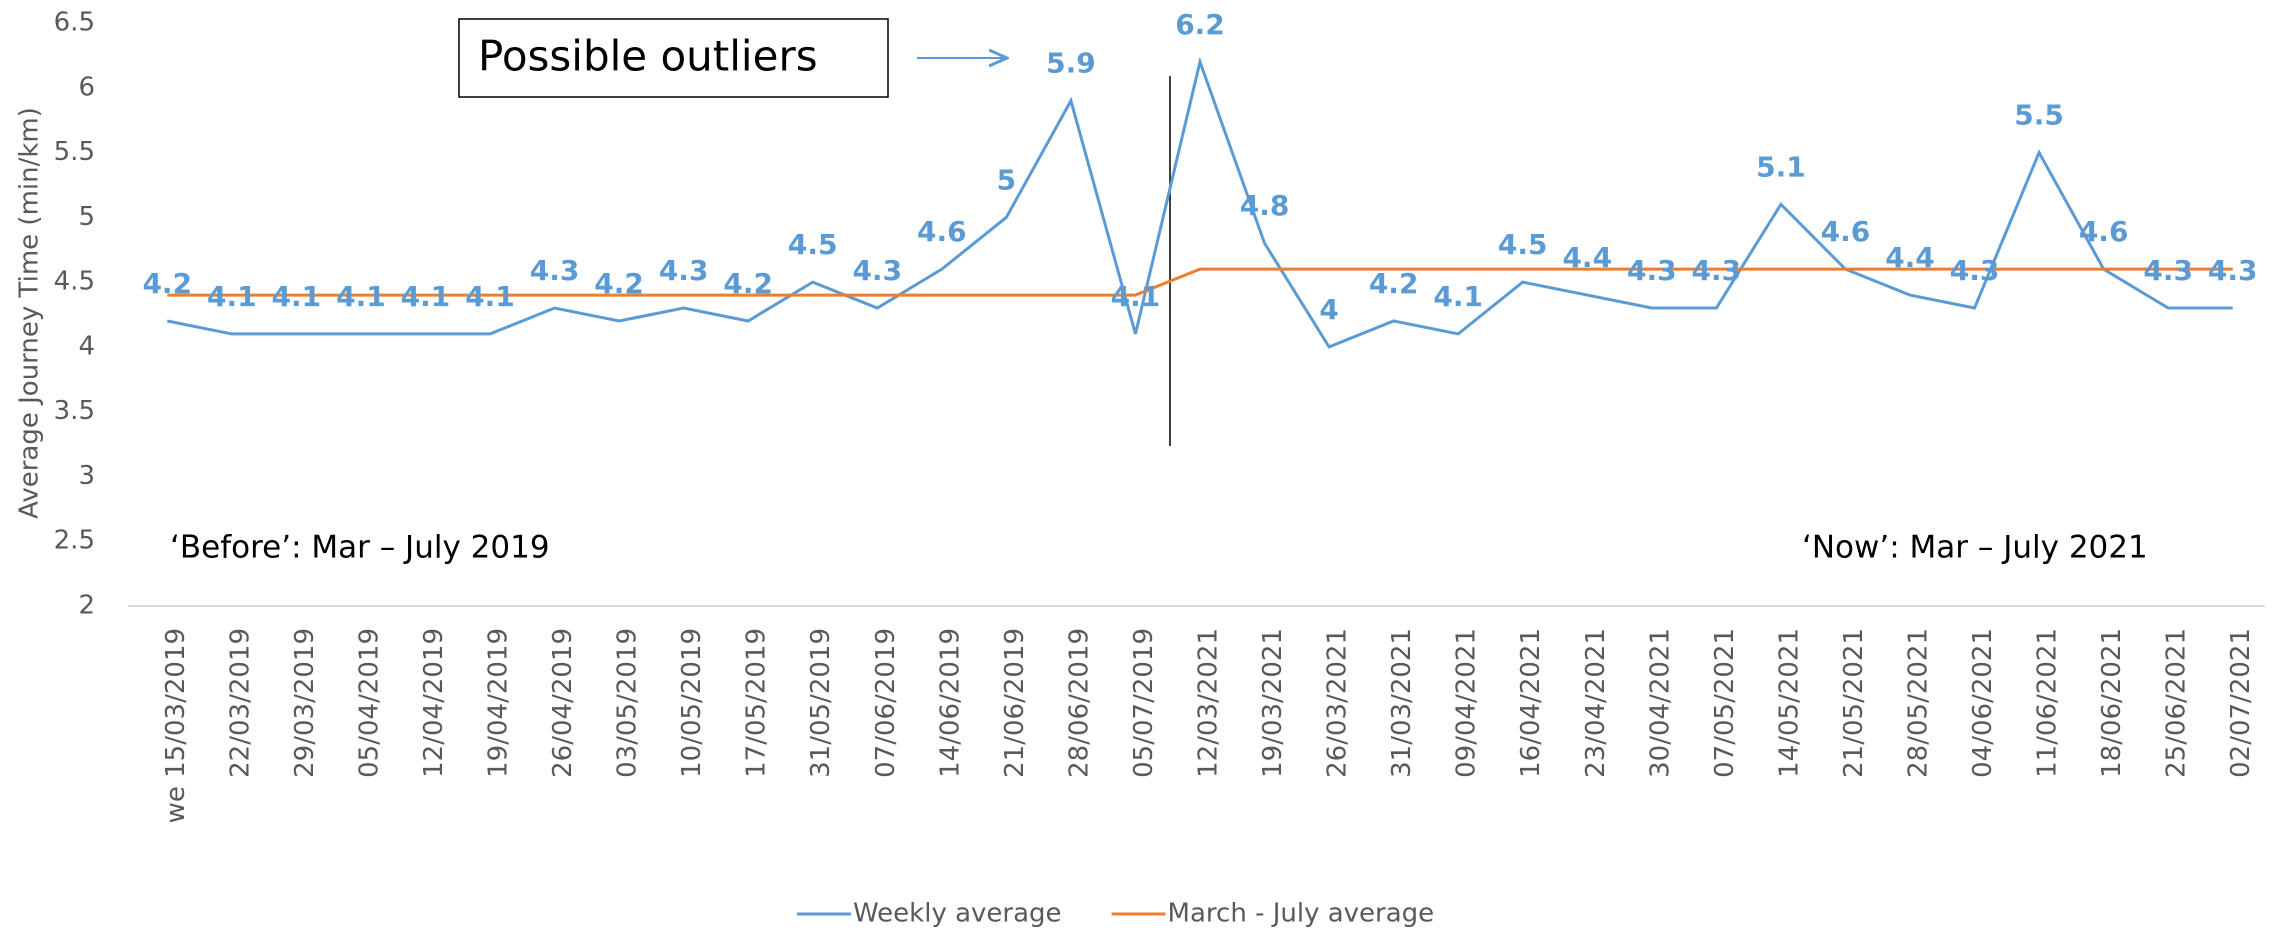  Describe the element at coordinates (1301, 914) in the screenshot. I see `legend-label: March - July average` at that location.